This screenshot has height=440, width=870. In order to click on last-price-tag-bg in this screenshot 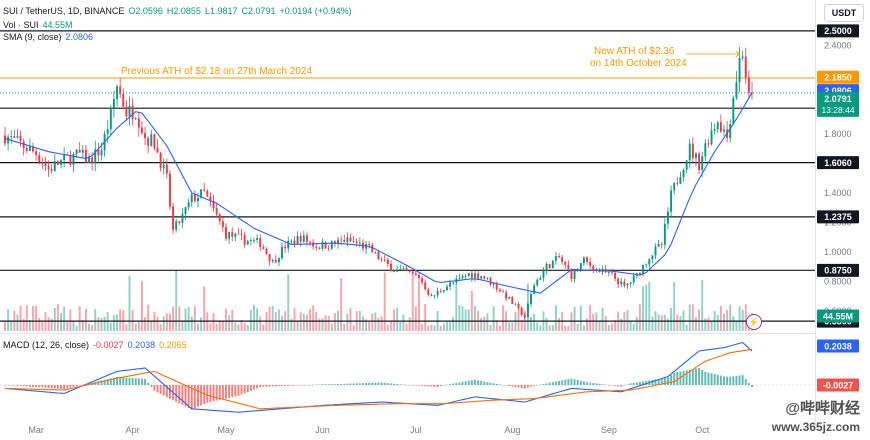, I will do `click(838, 104)`.